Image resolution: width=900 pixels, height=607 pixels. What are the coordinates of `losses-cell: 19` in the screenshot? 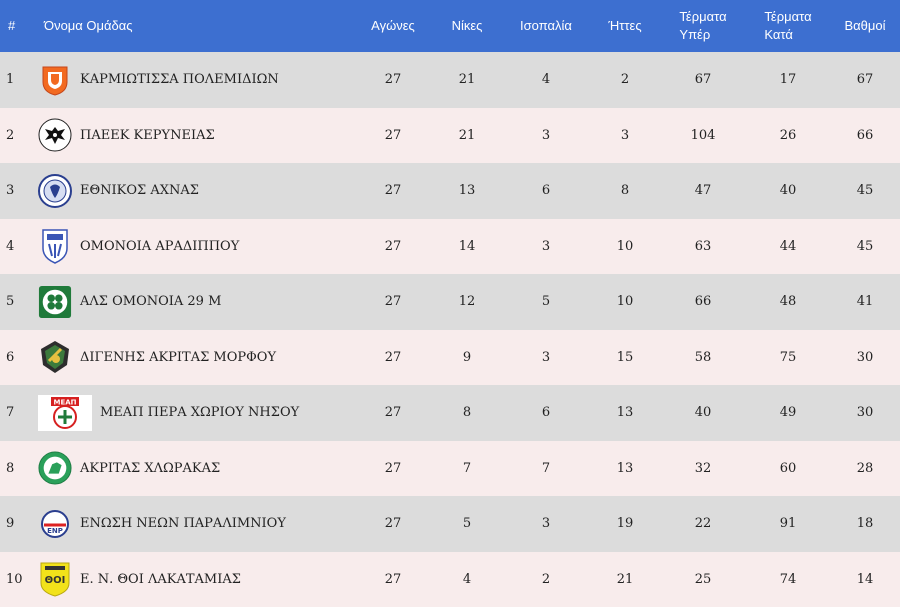 It's located at (625, 524).